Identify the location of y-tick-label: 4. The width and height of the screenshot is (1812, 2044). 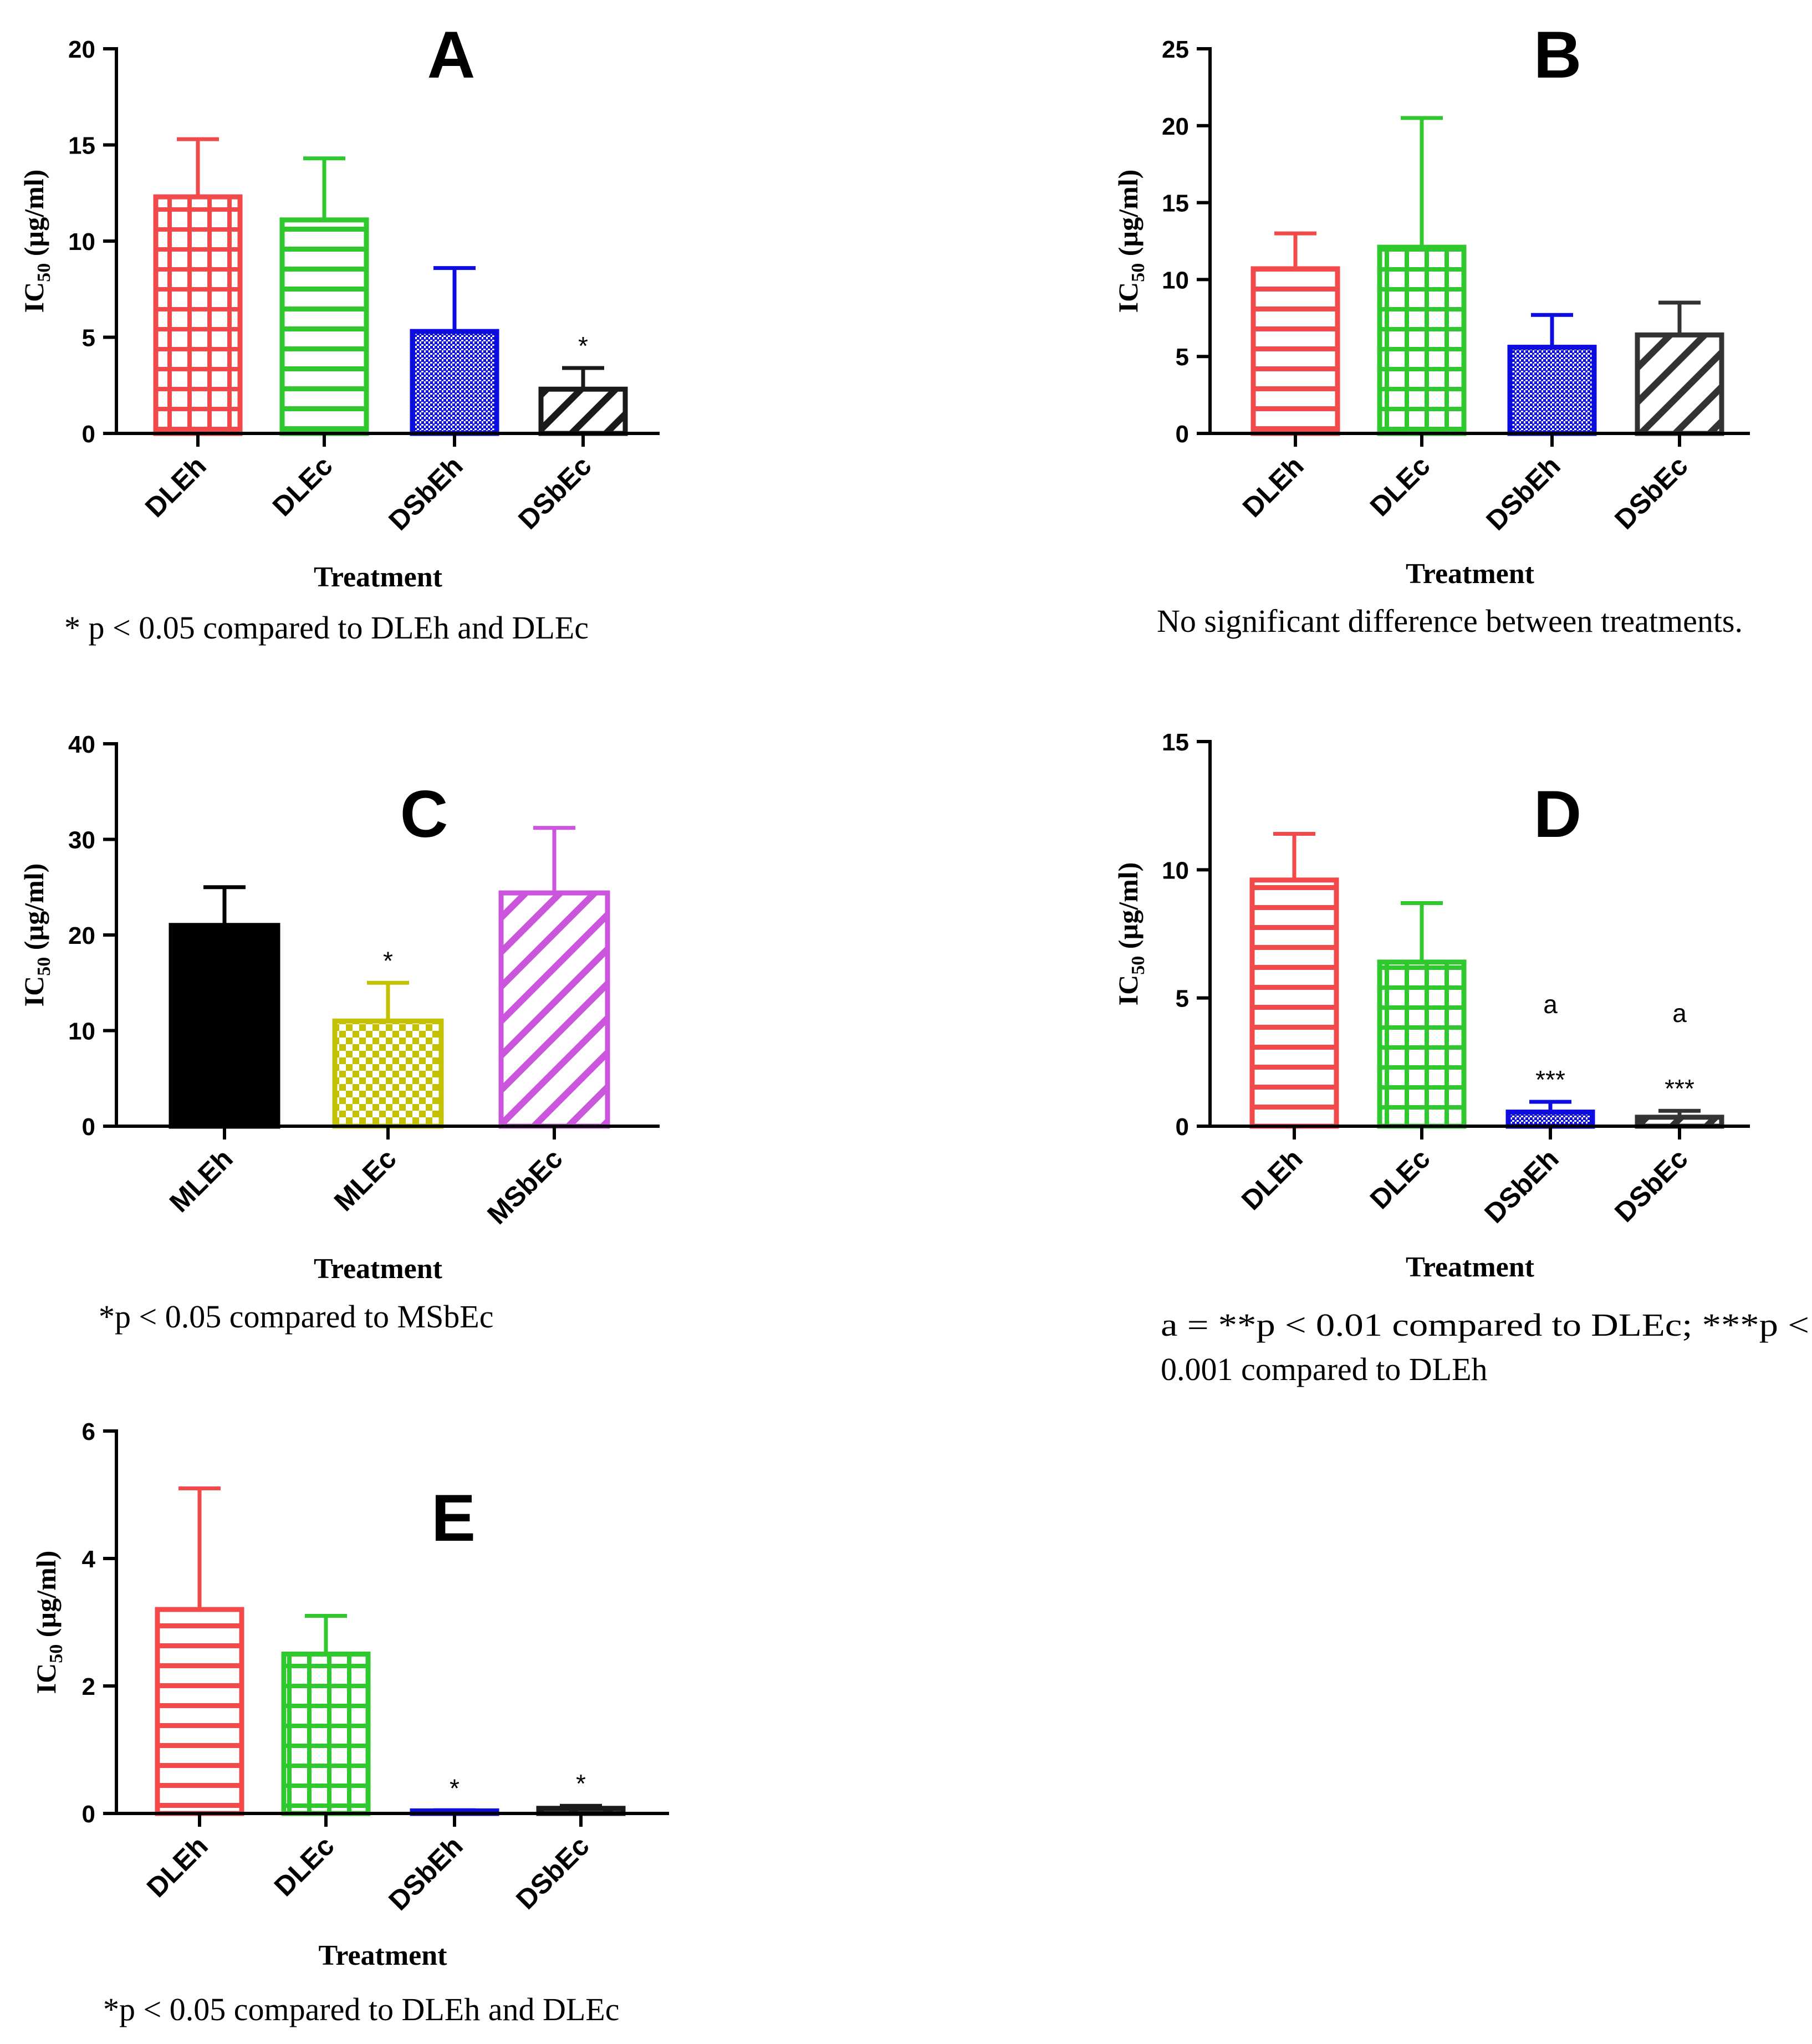
(89, 1559).